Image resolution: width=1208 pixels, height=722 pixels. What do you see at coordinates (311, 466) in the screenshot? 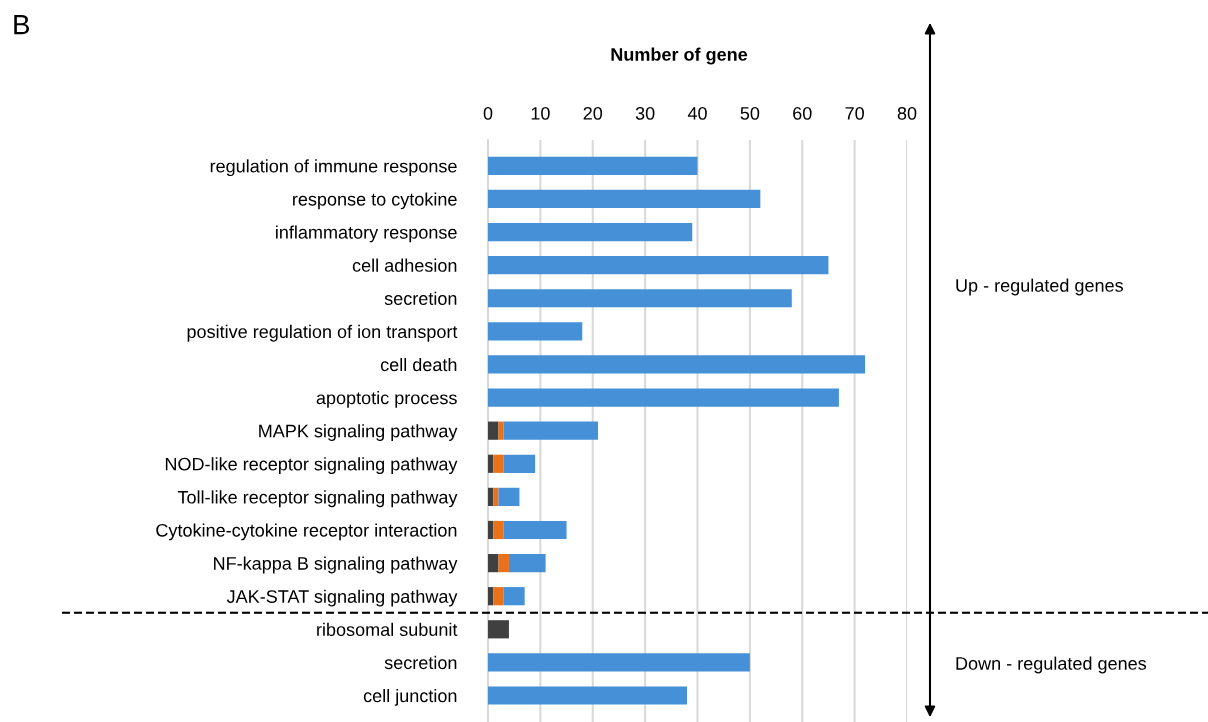
I see `y-tick-label: NOD-like receptor signaling pathway` at bounding box center [311, 466].